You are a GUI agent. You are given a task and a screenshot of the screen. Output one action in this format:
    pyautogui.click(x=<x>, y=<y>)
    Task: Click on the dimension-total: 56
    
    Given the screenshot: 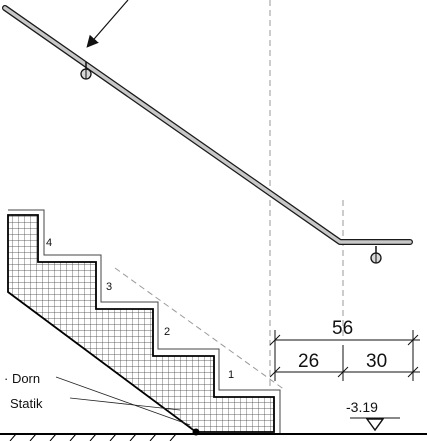 What is the action you would take?
    pyautogui.click(x=342, y=328)
    